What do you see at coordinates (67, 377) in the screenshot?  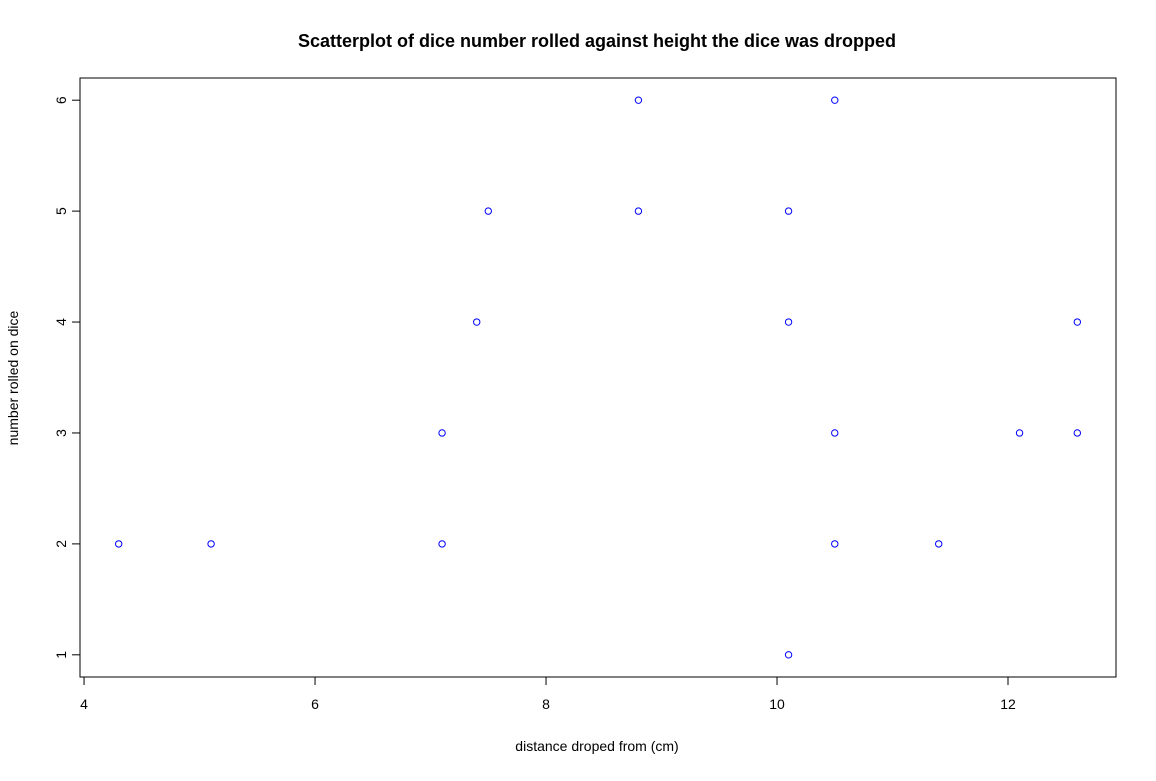 I see `y-axis: 1 2 3 4 5 6` at bounding box center [67, 377].